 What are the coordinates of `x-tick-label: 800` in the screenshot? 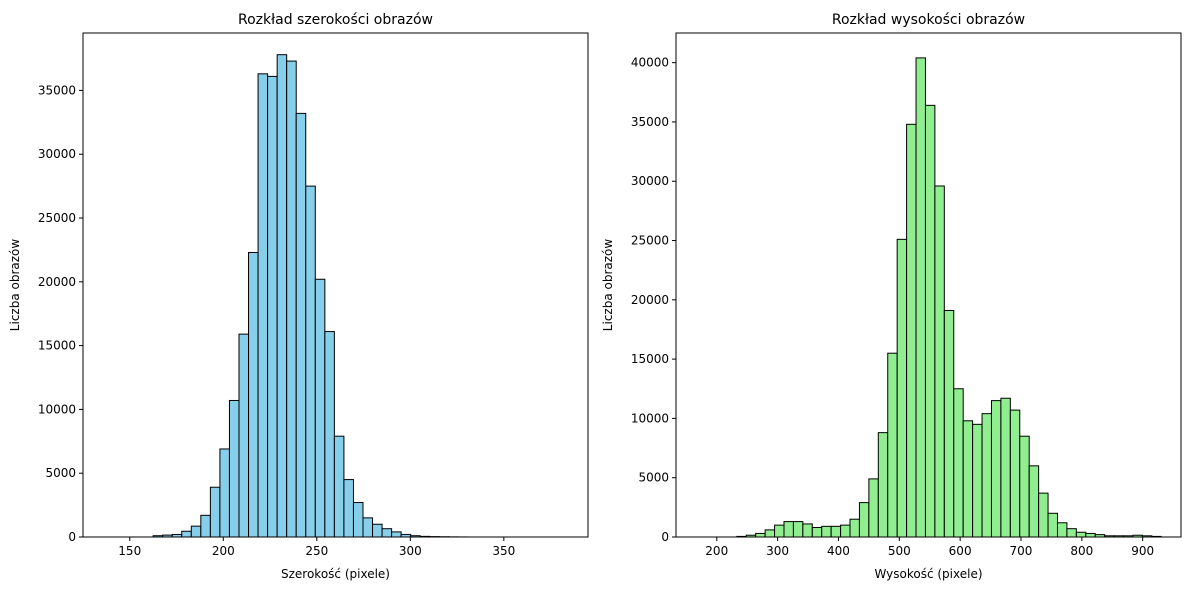 It's located at (1081, 551).